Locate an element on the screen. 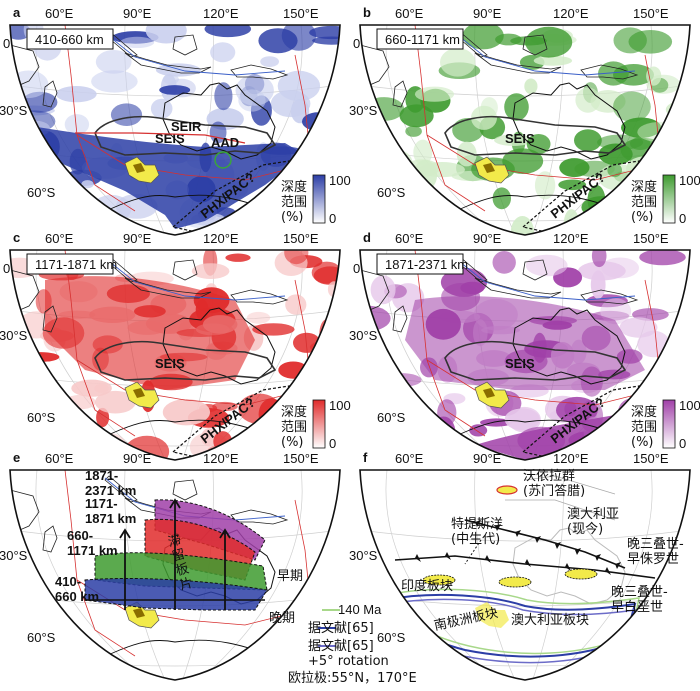  africa-coast is located at coordinates (25, 291).